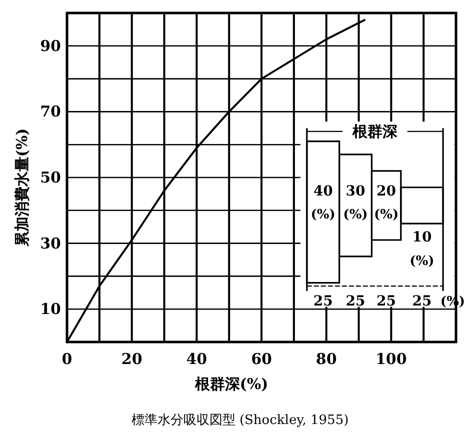 Image resolution: width=467 pixels, height=436 pixels. I want to click on text: 標準水分吸収図型 (Shockley, 1955), so click(240, 420).